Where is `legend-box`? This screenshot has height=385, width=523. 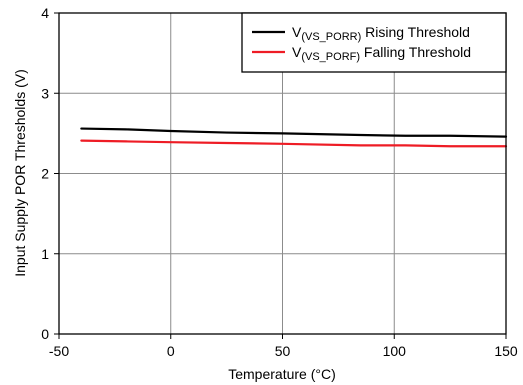
legend-box is located at coordinates (374, 42).